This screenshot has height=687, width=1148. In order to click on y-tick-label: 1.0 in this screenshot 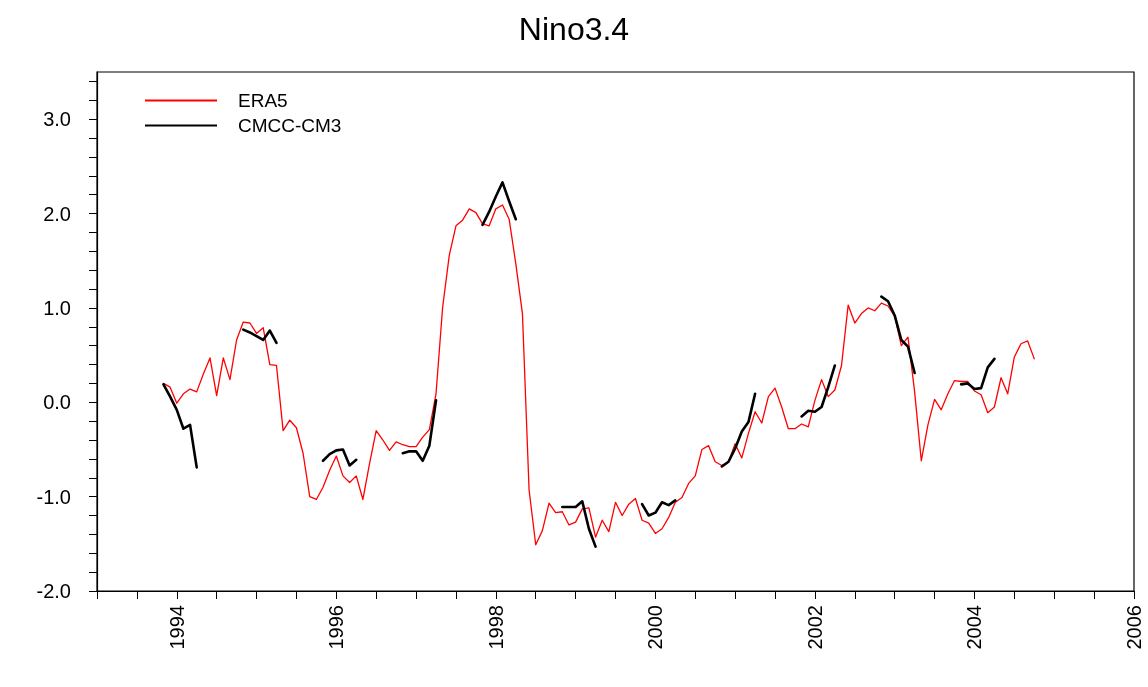, I will do `click(57, 307)`.